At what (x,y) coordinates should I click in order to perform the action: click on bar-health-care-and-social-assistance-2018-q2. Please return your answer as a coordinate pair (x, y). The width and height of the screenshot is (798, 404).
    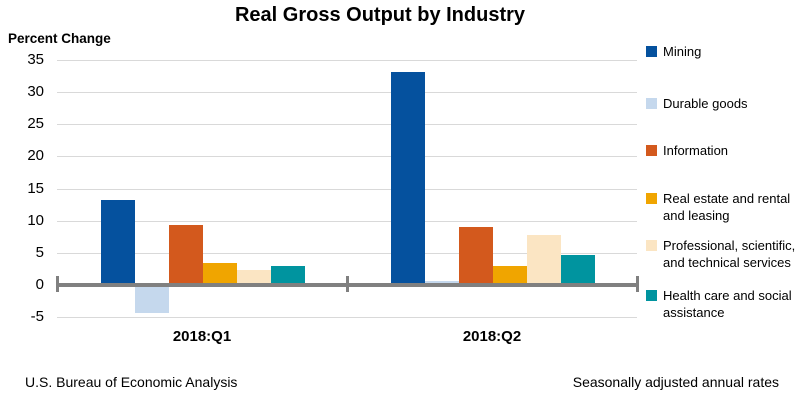
    Looking at the image, I should click on (578, 270).